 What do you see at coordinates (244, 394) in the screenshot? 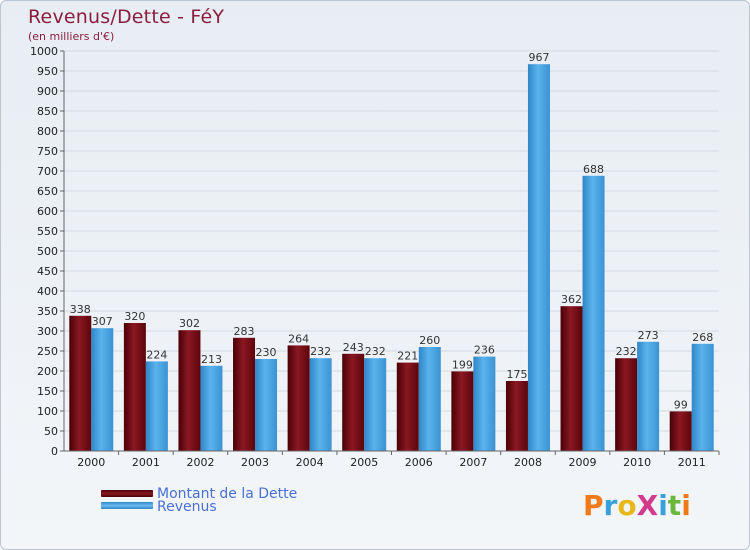
I see `bar-debt-2003` at bounding box center [244, 394].